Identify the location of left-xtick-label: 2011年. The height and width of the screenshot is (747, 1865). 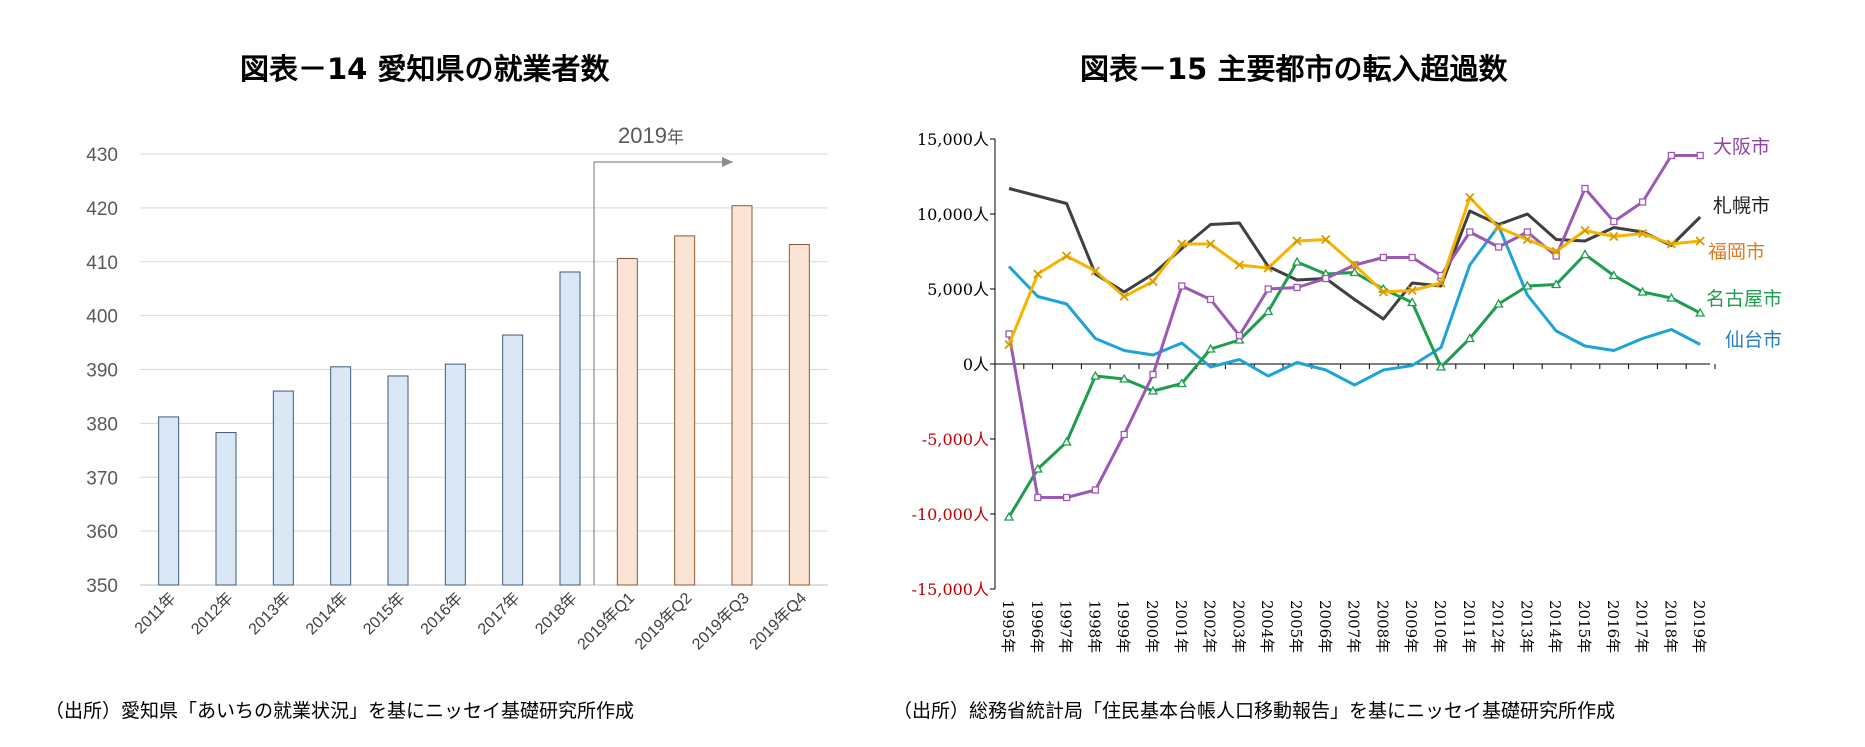
(155, 613).